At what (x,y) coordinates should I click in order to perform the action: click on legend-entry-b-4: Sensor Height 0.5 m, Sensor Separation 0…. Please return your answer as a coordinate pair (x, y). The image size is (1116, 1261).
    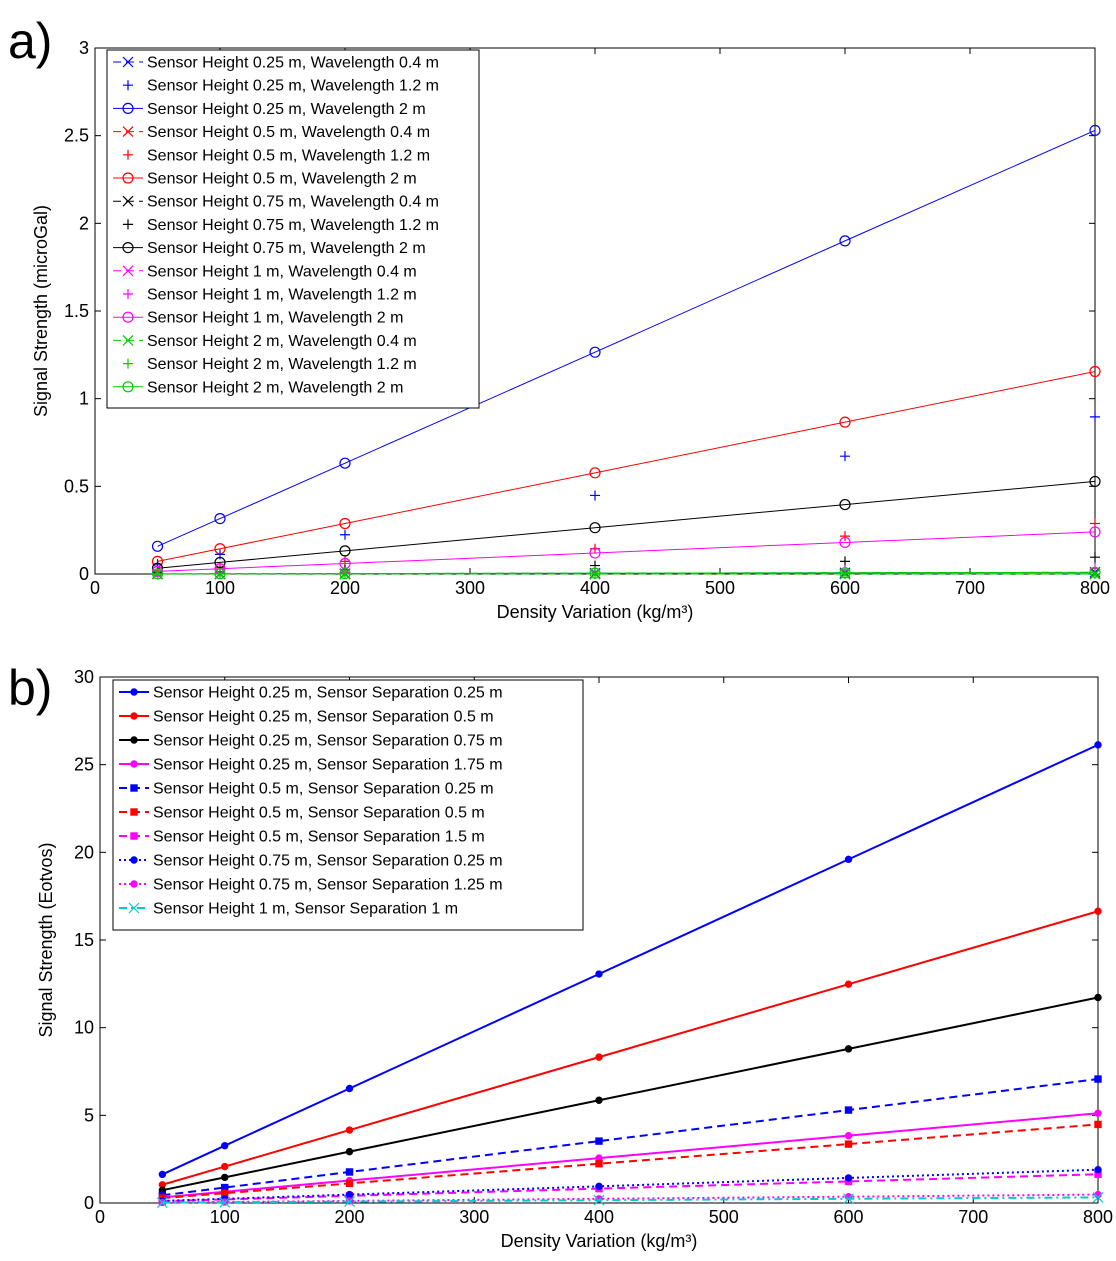
    Looking at the image, I should click on (306, 789).